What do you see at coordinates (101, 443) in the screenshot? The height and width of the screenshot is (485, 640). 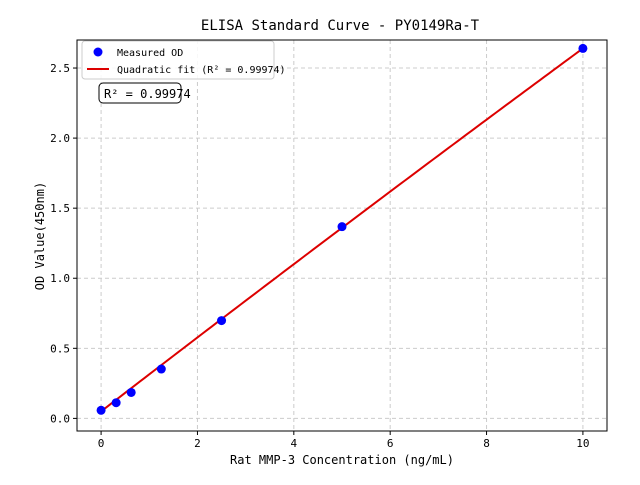 I see `x-tick-label: 0` at bounding box center [101, 443].